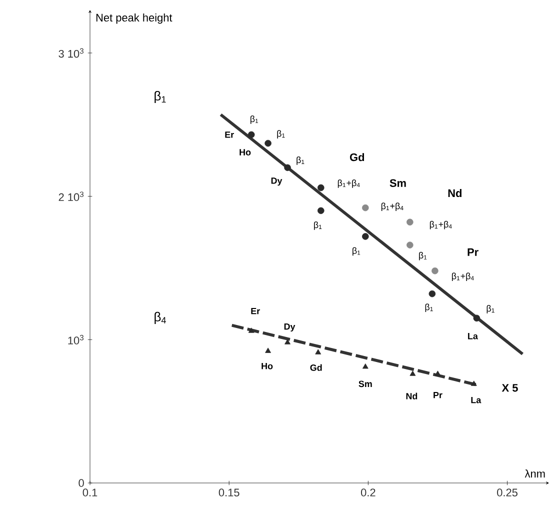 The width and height of the screenshot is (552, 516). Describe the element at coordinates (368, 492) in the screenshot. I see `x-tick-label: 0.2` at that location.